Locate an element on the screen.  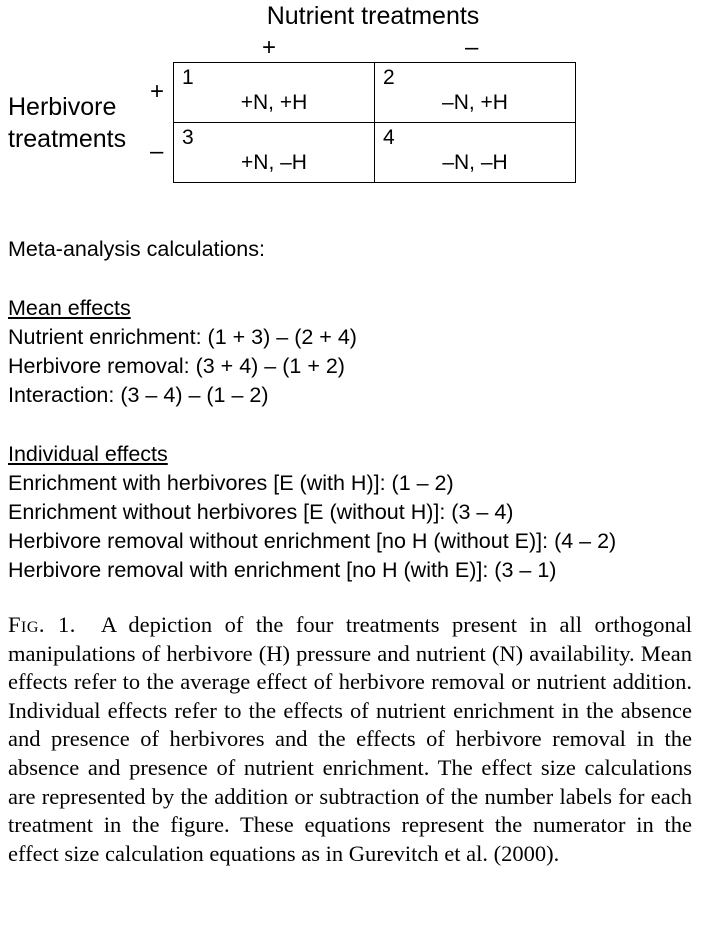
grid-row-herbivore-present: 1 +N, +H 2 –N, +H is located at coordinates (374, 92).